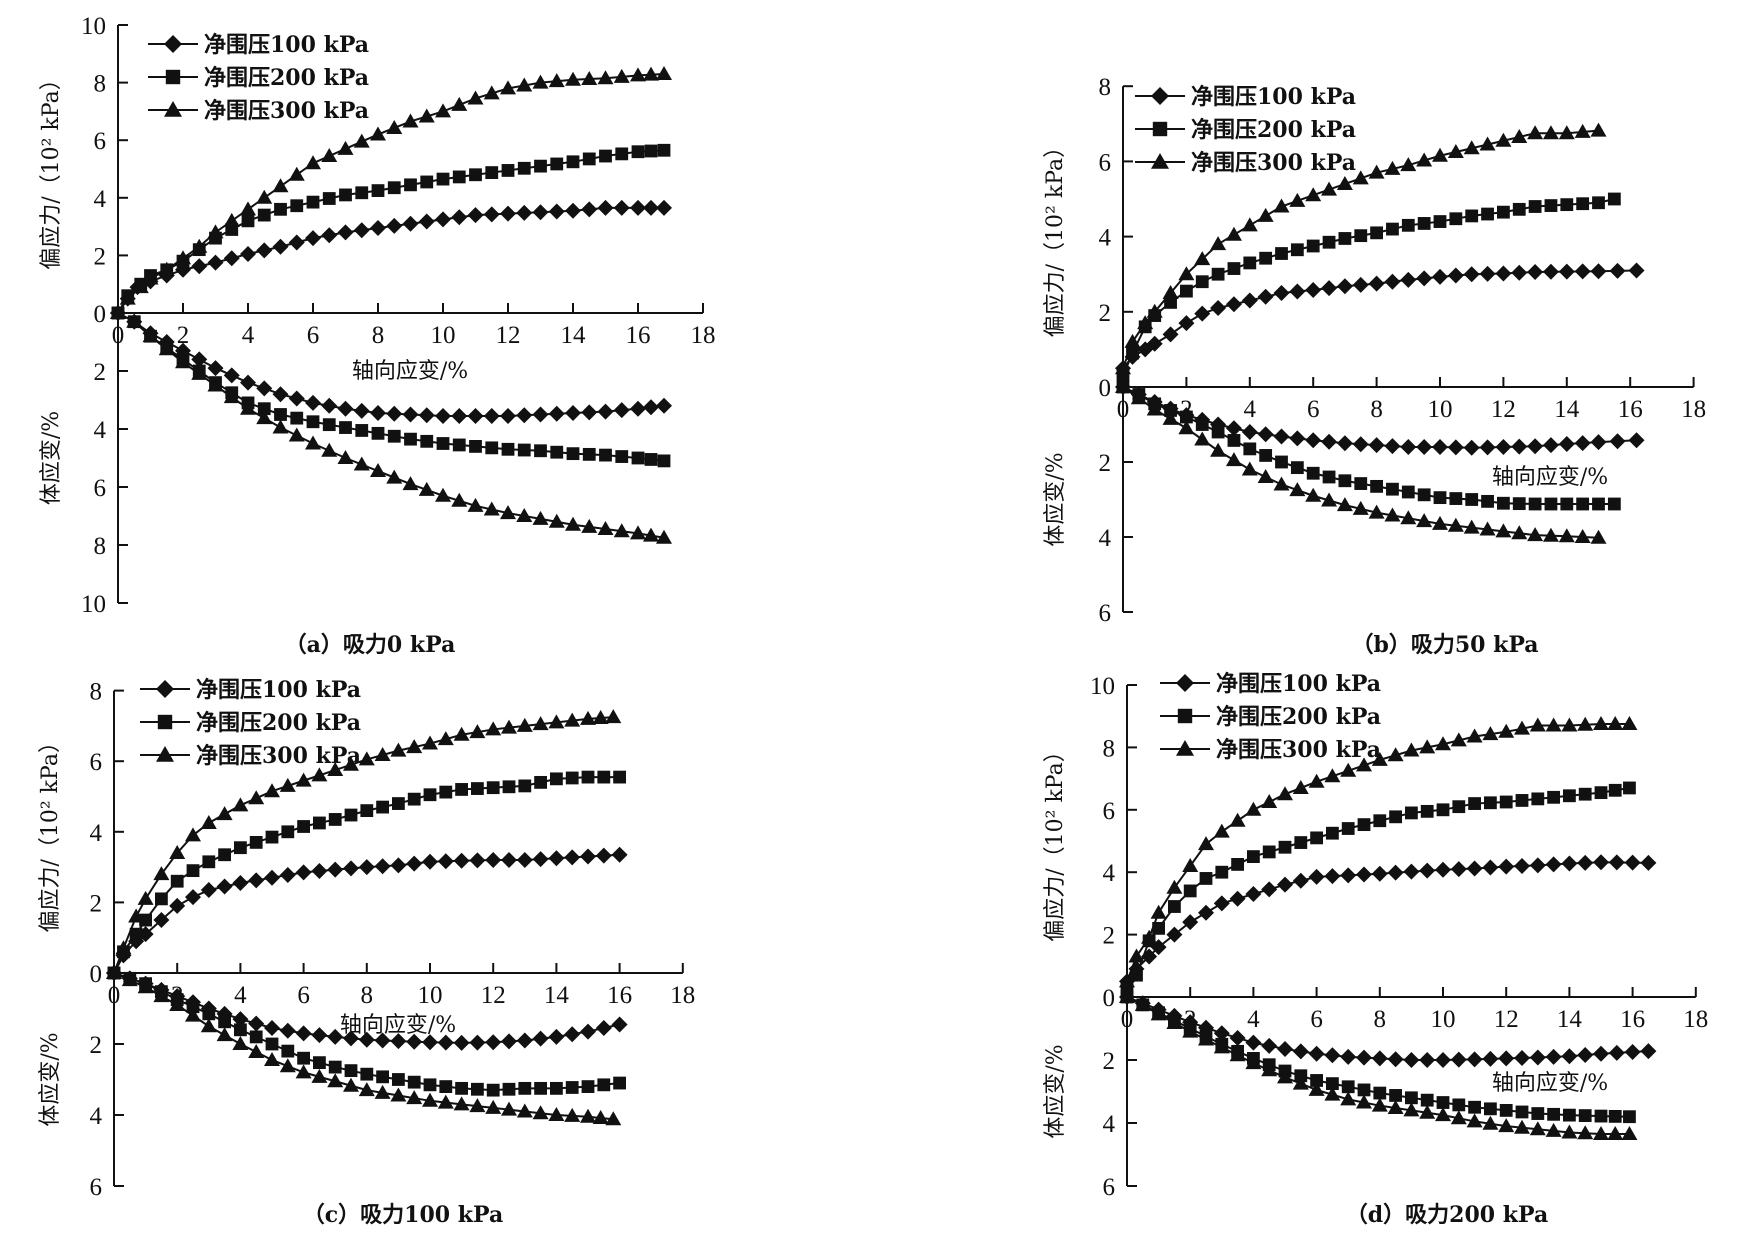 The image size is (1751, 1245). I want to click on legend-marker-triangle, so click(165, 754).